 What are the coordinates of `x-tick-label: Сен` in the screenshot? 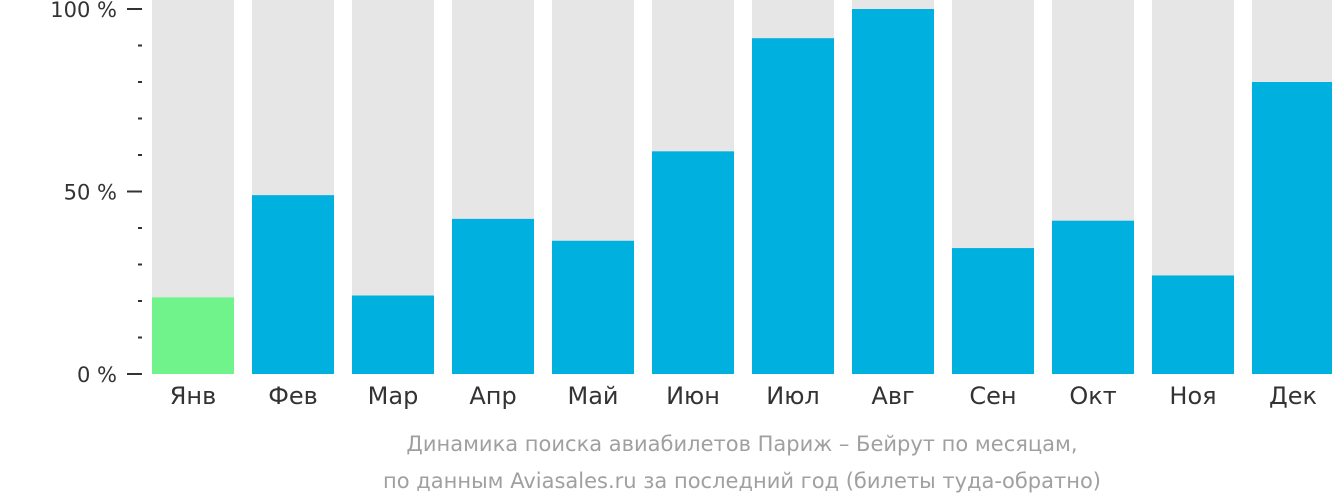 It's located at (992, 396).